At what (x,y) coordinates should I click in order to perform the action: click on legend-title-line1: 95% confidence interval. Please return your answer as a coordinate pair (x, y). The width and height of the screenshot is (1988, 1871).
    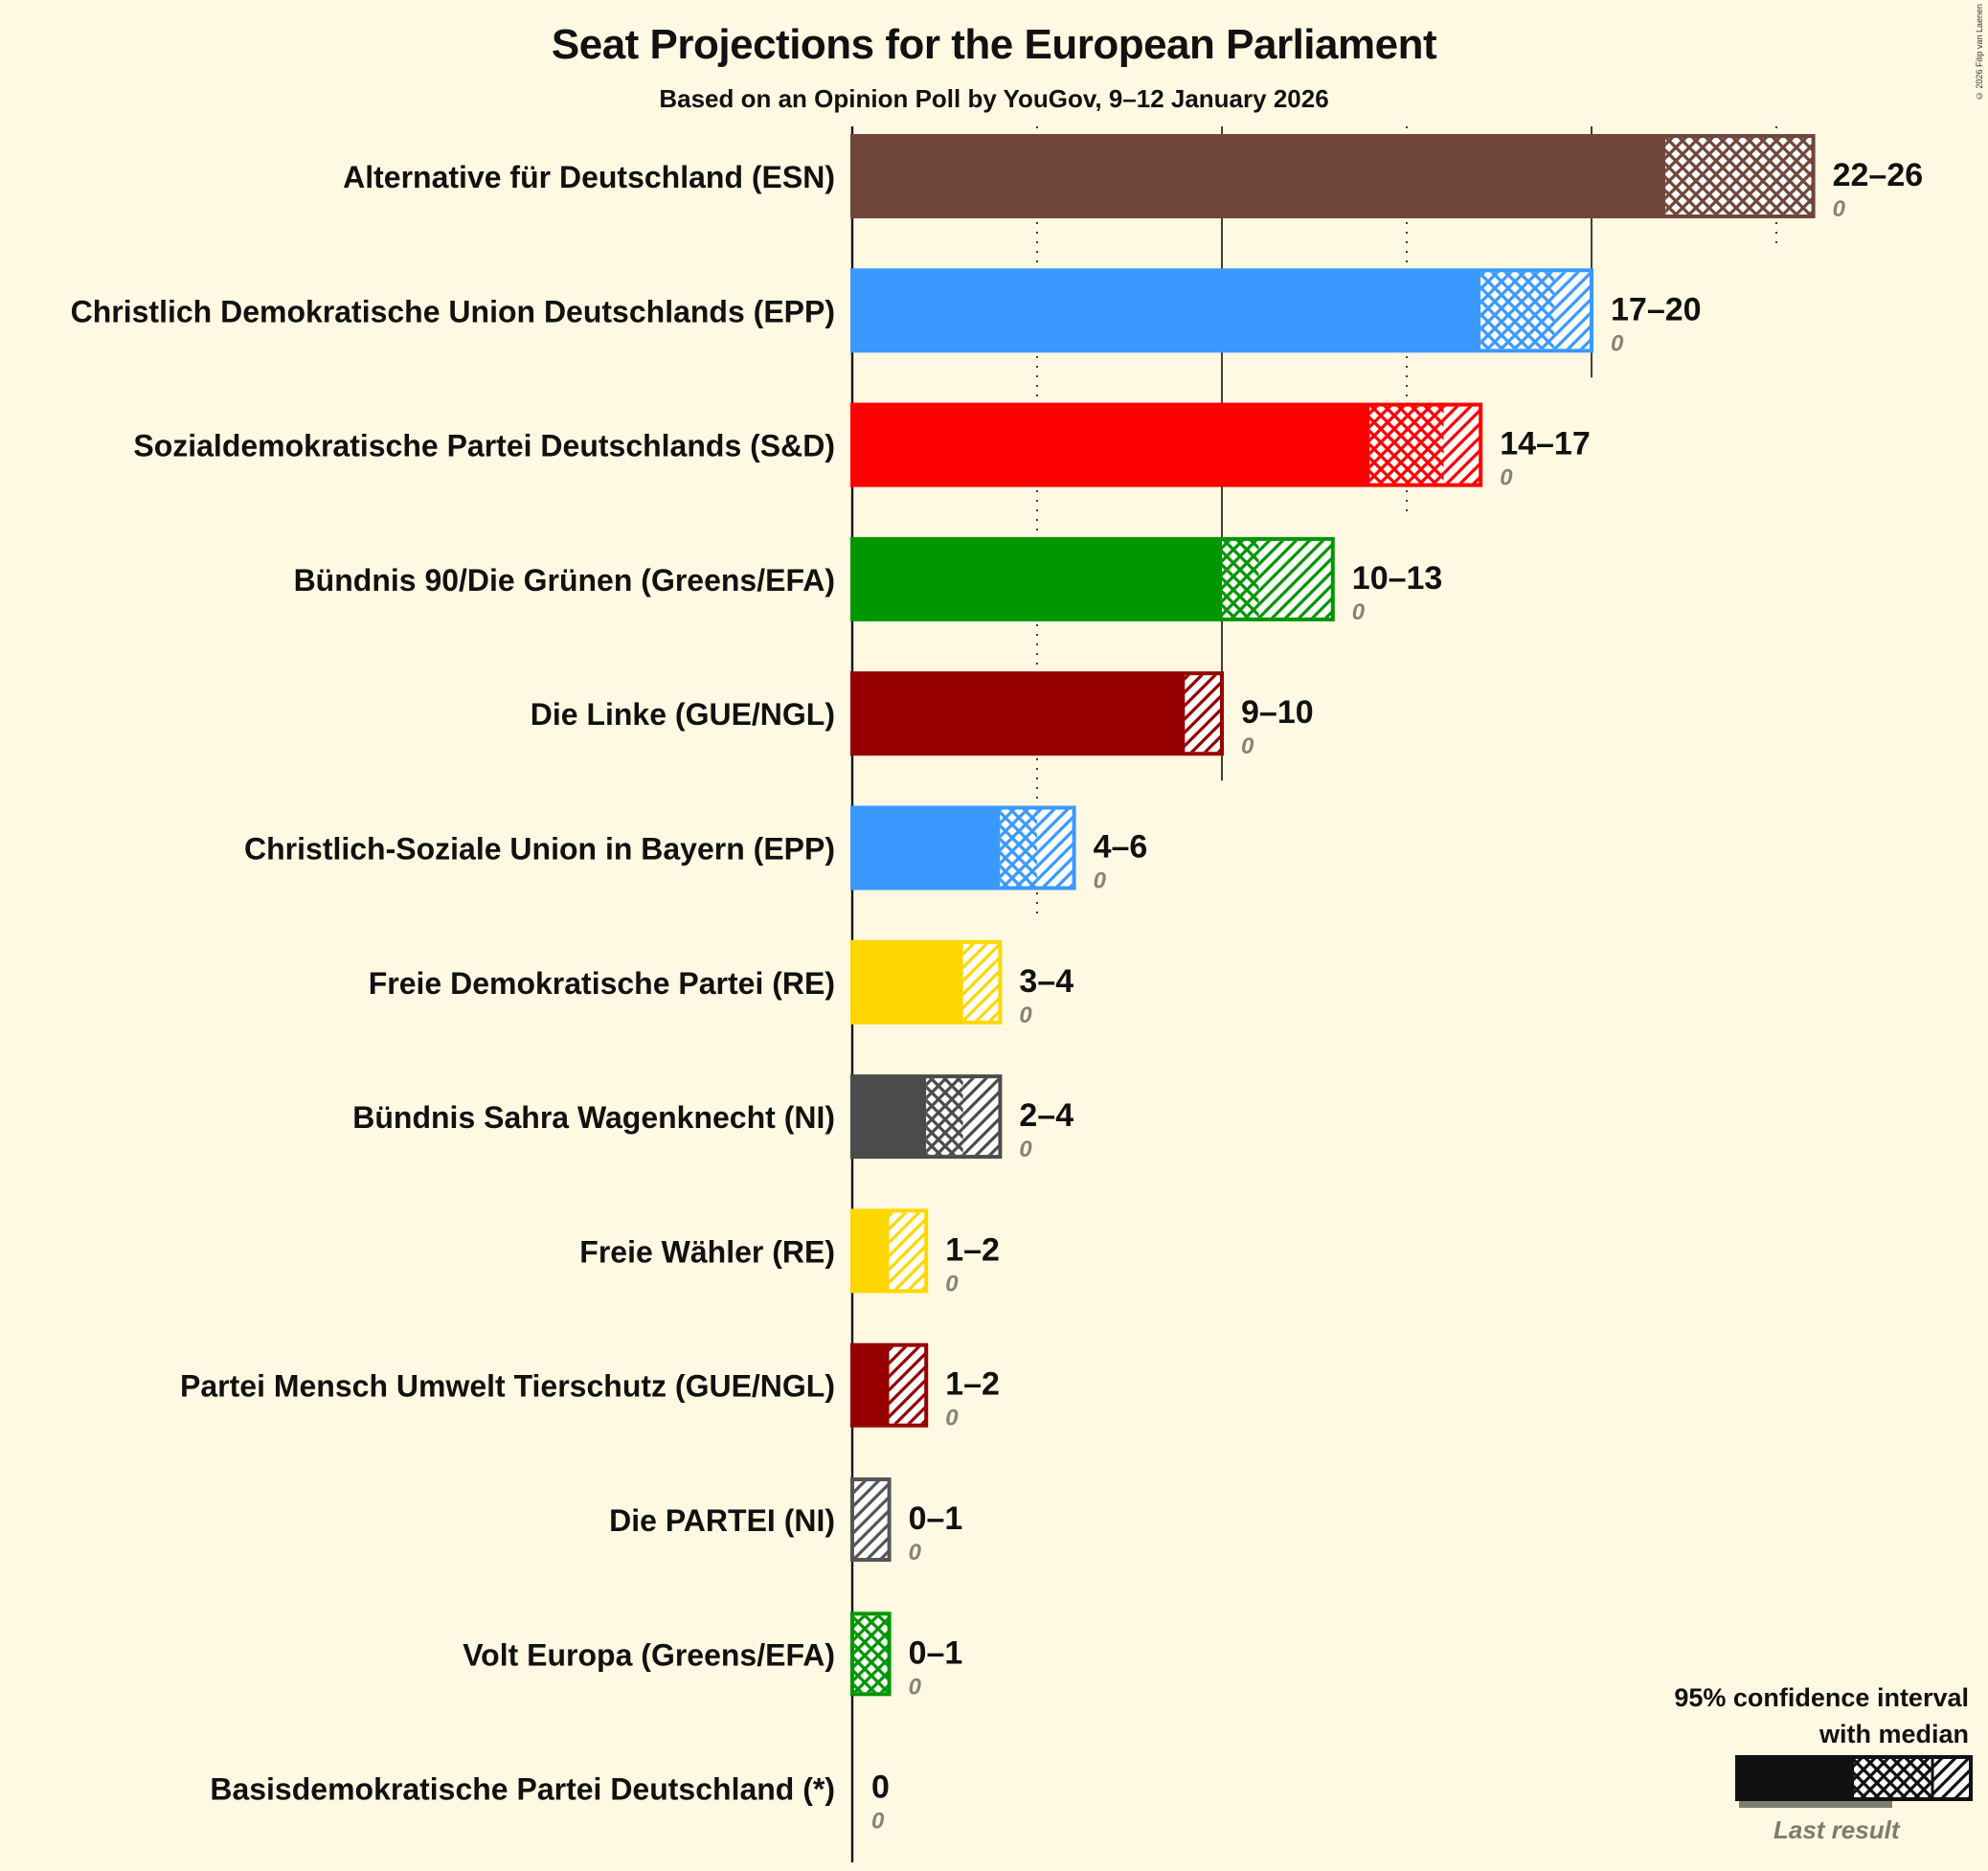
    Looking at the image, I should click on (1821, 1697).